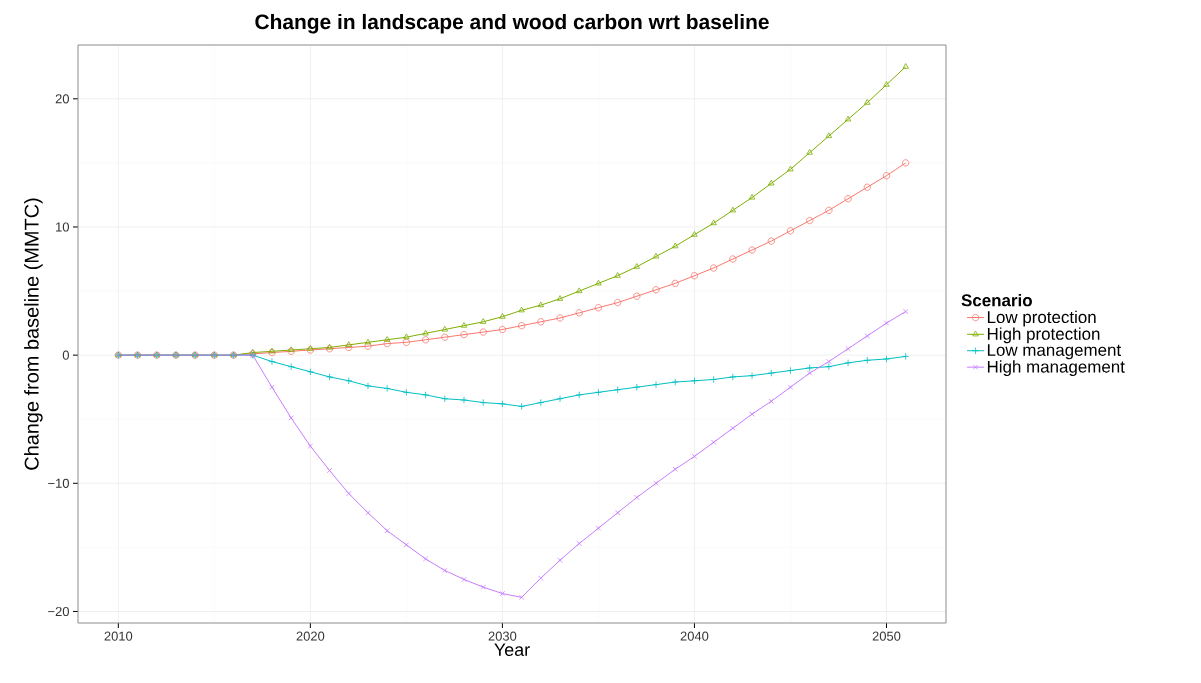 This screenshot has width=1201, height=683. What do you see at coordinates (58, 483) in the screenshot?
I see `y-tick-label: −10` at bounding box center [58, 483].